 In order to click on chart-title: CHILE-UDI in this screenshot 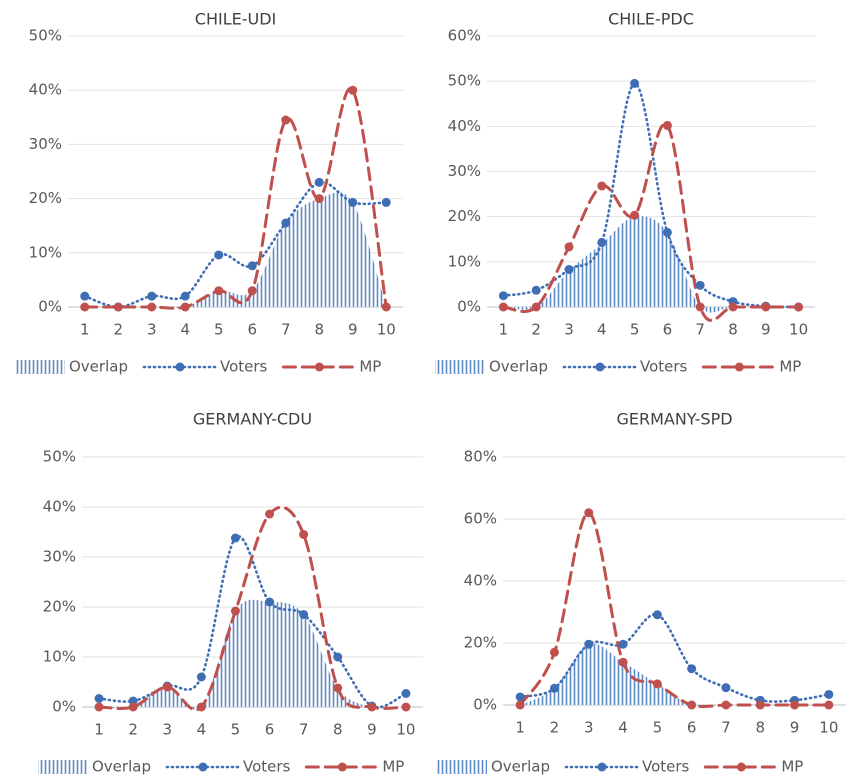, I will do `click(235, 19)`.